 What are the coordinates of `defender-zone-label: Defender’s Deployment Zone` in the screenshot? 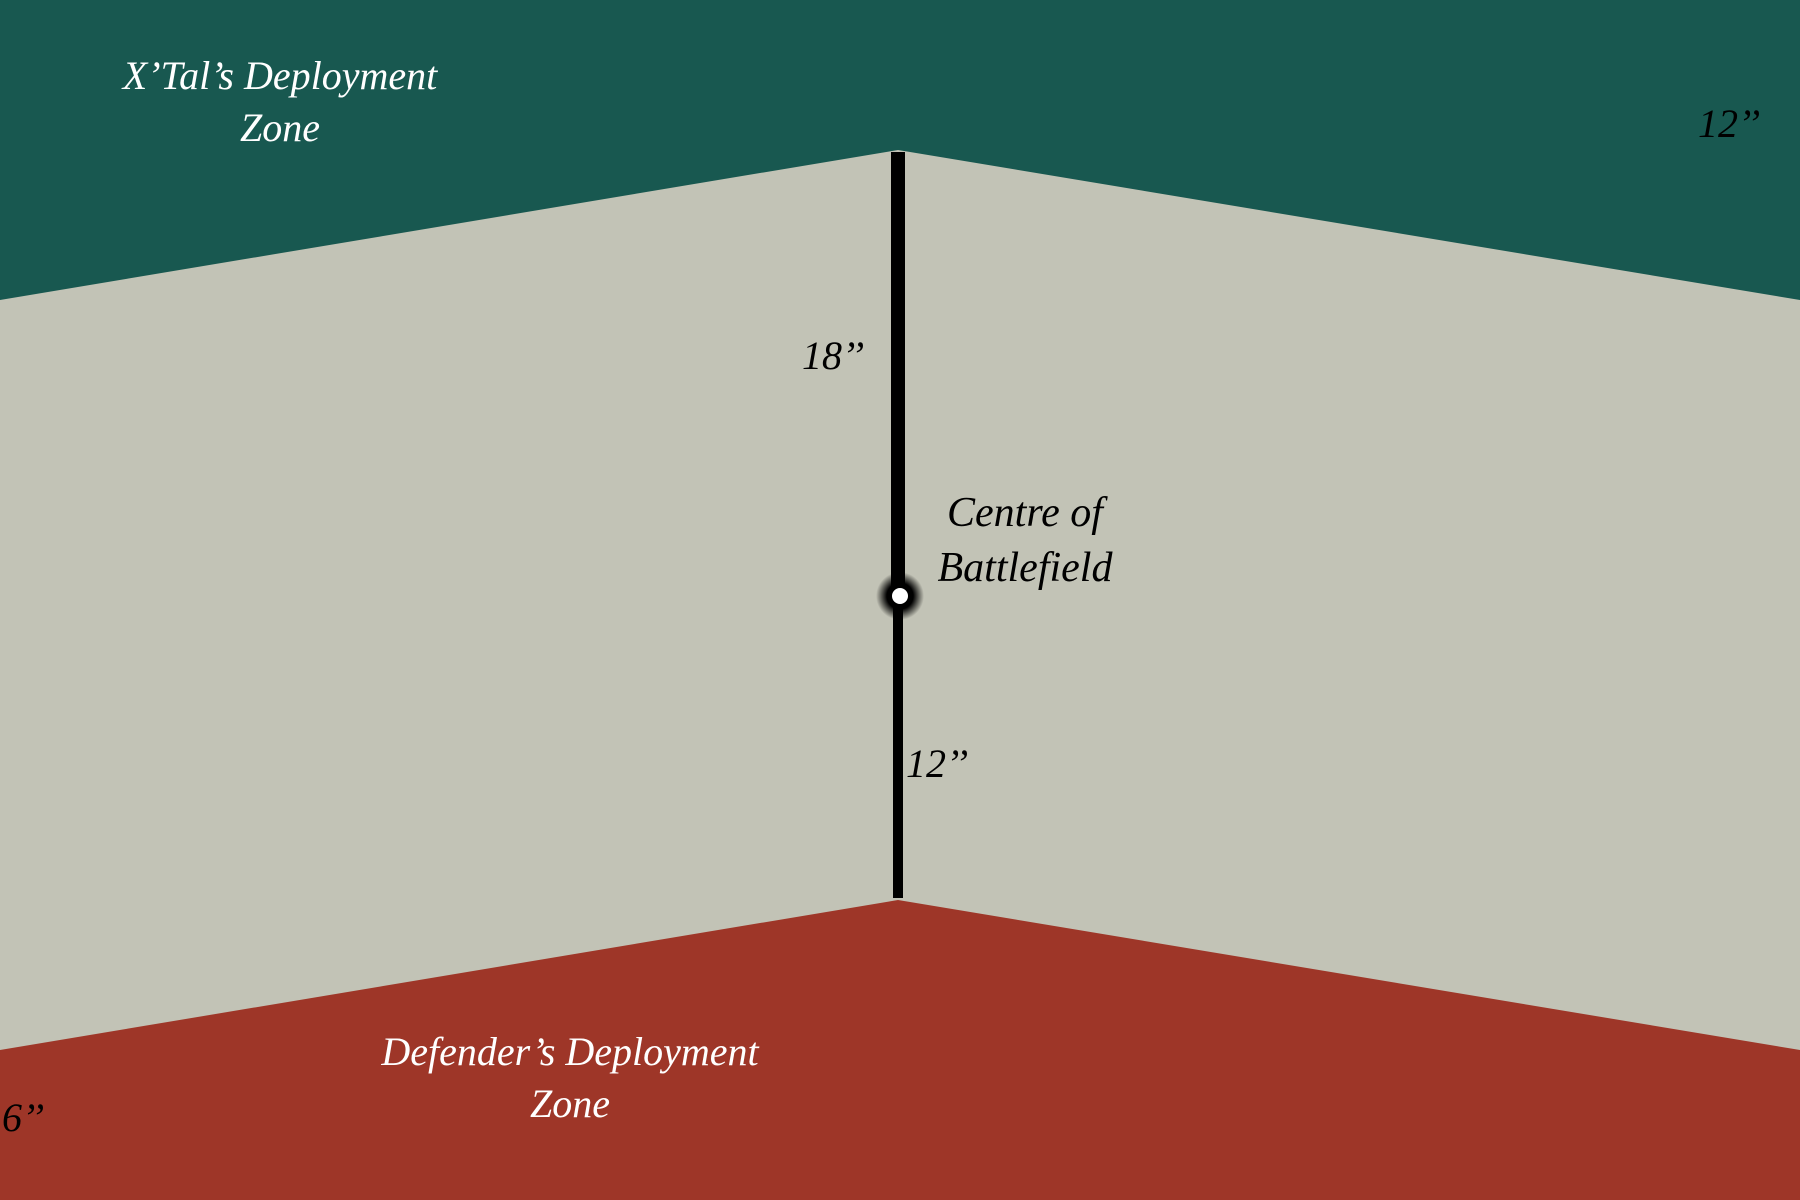 It's located at (570, 1078).